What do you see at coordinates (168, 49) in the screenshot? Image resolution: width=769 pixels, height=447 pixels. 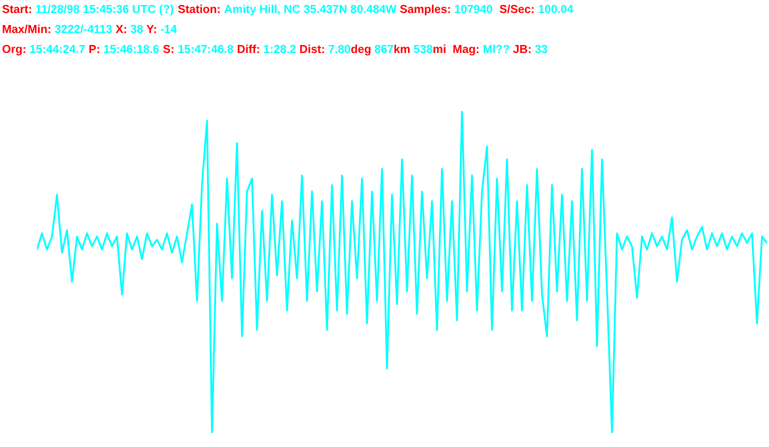 I see `text: S:` at bounding box center [168, 49].